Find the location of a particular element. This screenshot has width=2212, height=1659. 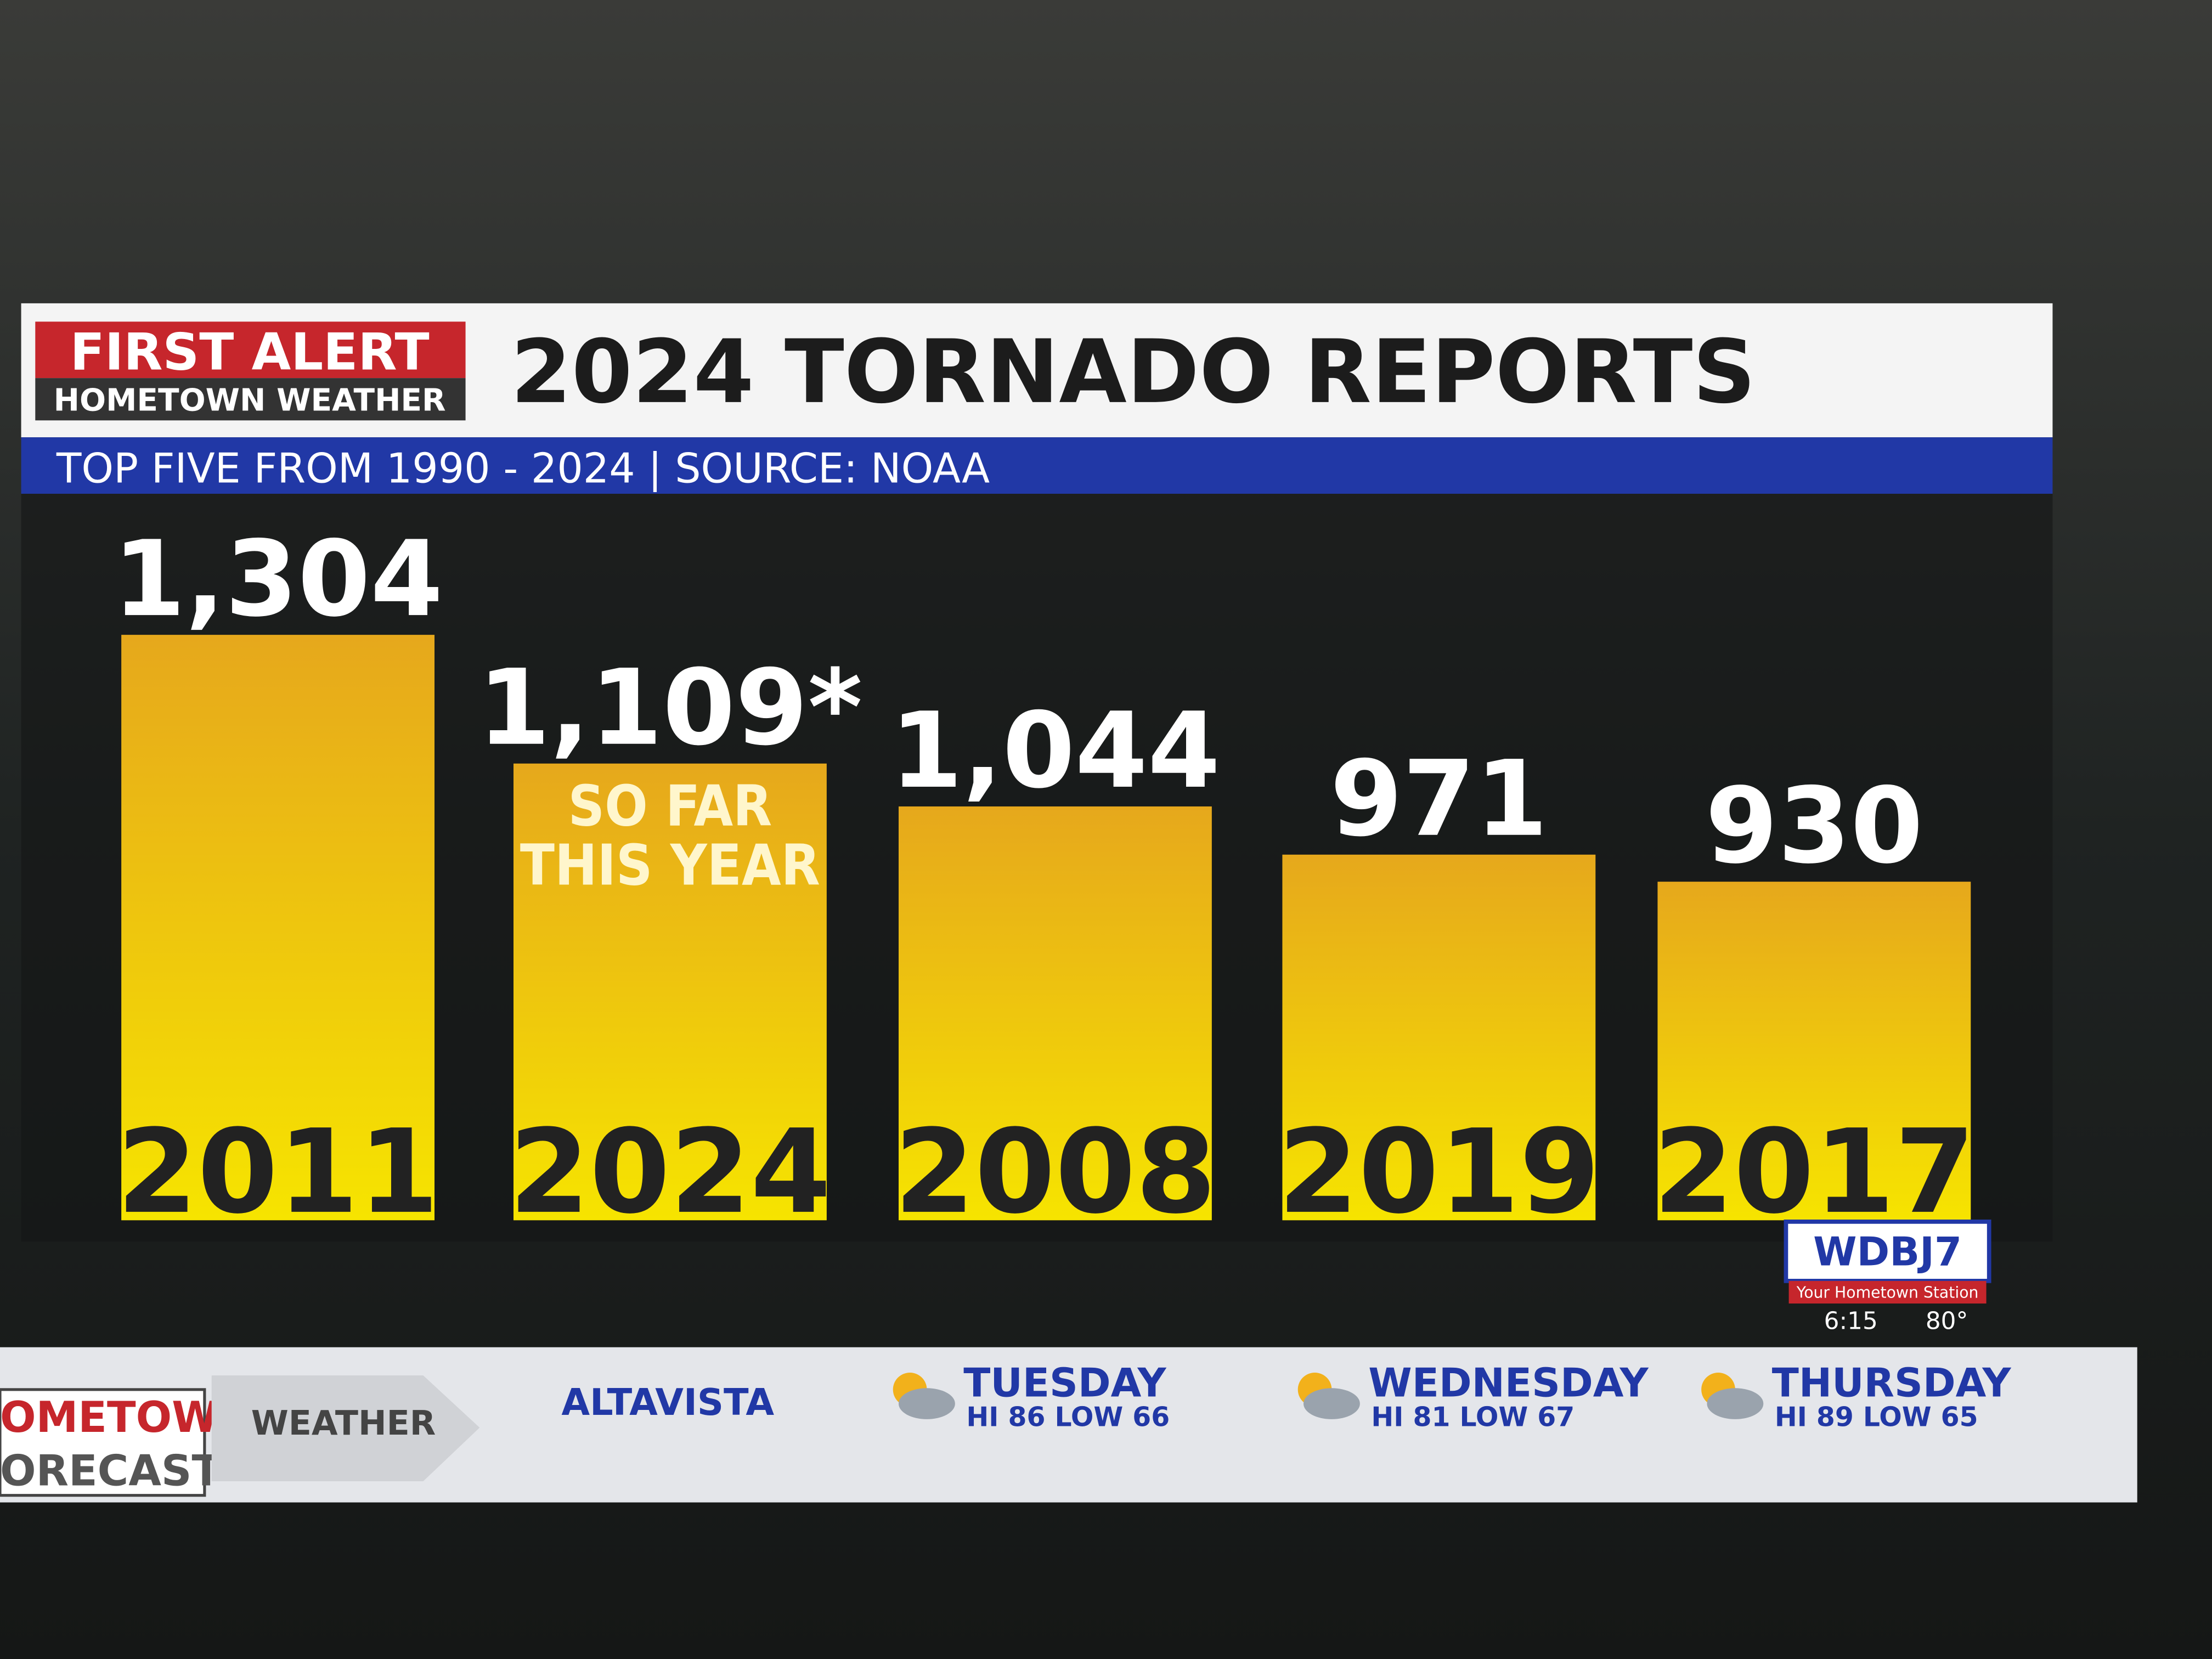

x-tick-label: 2017 is located at coordinates (1814, 1171).